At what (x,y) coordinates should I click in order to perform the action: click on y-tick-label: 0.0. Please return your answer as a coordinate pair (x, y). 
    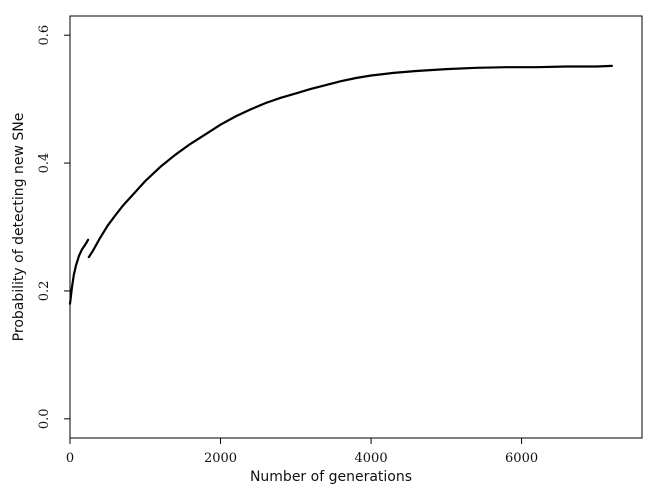
    Looking at the image, I should click on (44, 418).